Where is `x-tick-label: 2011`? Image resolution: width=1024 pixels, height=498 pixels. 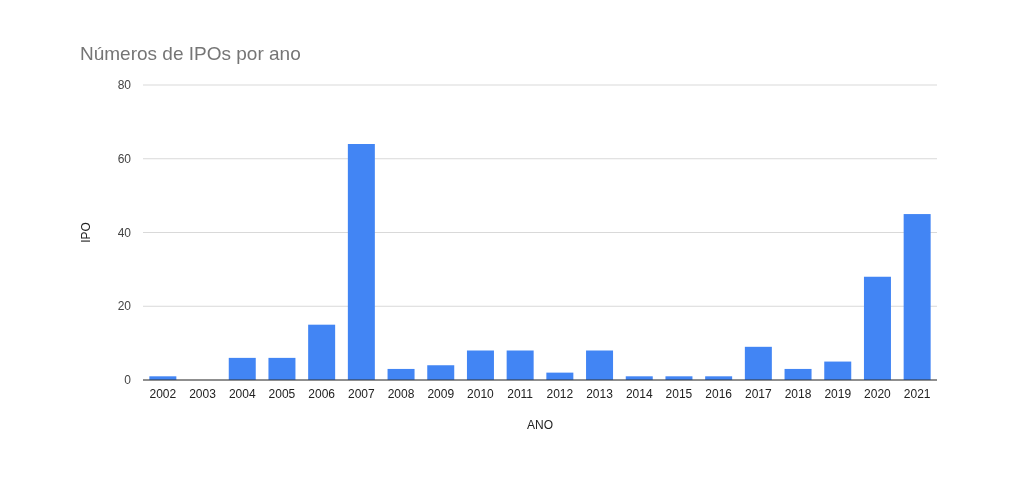 x-tick-label: 2011 is located at coordinates (520, 394).